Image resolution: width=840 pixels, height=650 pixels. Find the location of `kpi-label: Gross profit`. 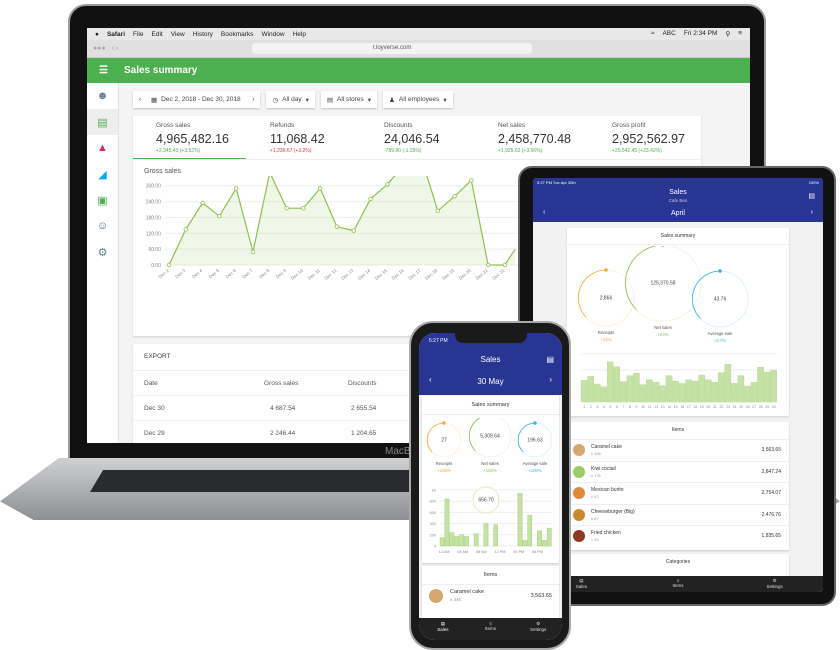

kpi-label: Gross profit is located at coordinates (629, 125).